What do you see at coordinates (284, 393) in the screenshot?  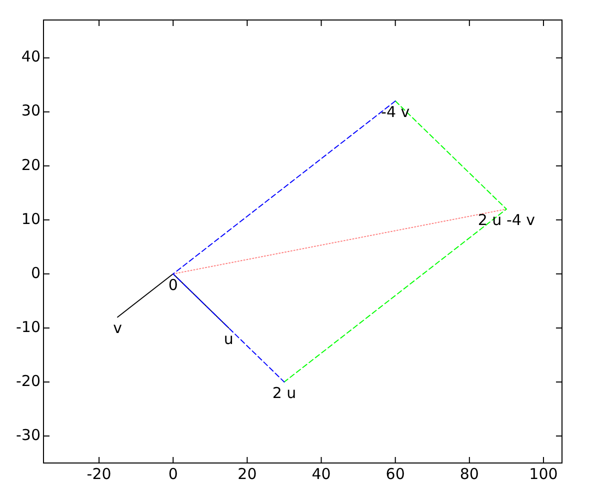 I see `annotation: 2 u` at bounding box center [284, 393].